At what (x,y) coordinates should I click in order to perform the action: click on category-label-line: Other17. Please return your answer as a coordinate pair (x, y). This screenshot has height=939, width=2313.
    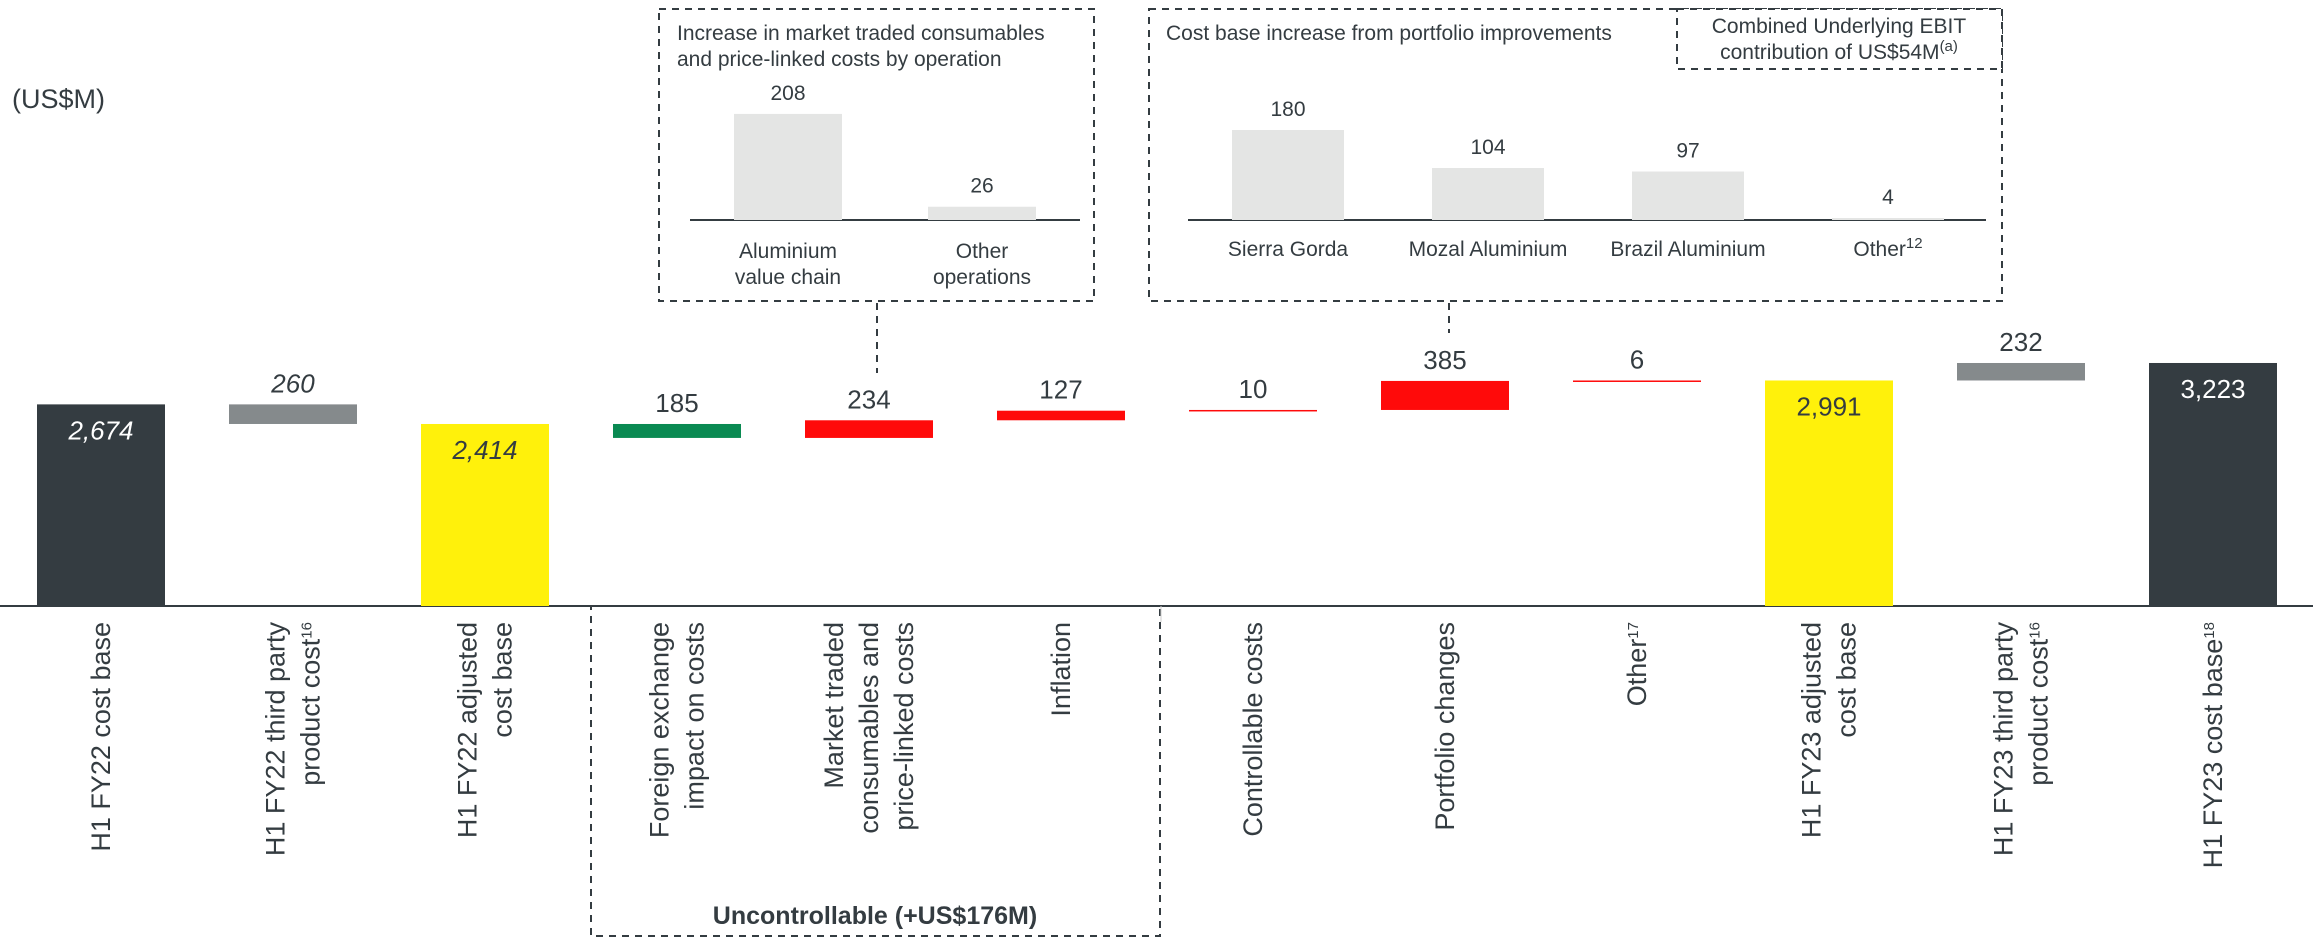
    Looking at the image, I should click on (1637, 664).